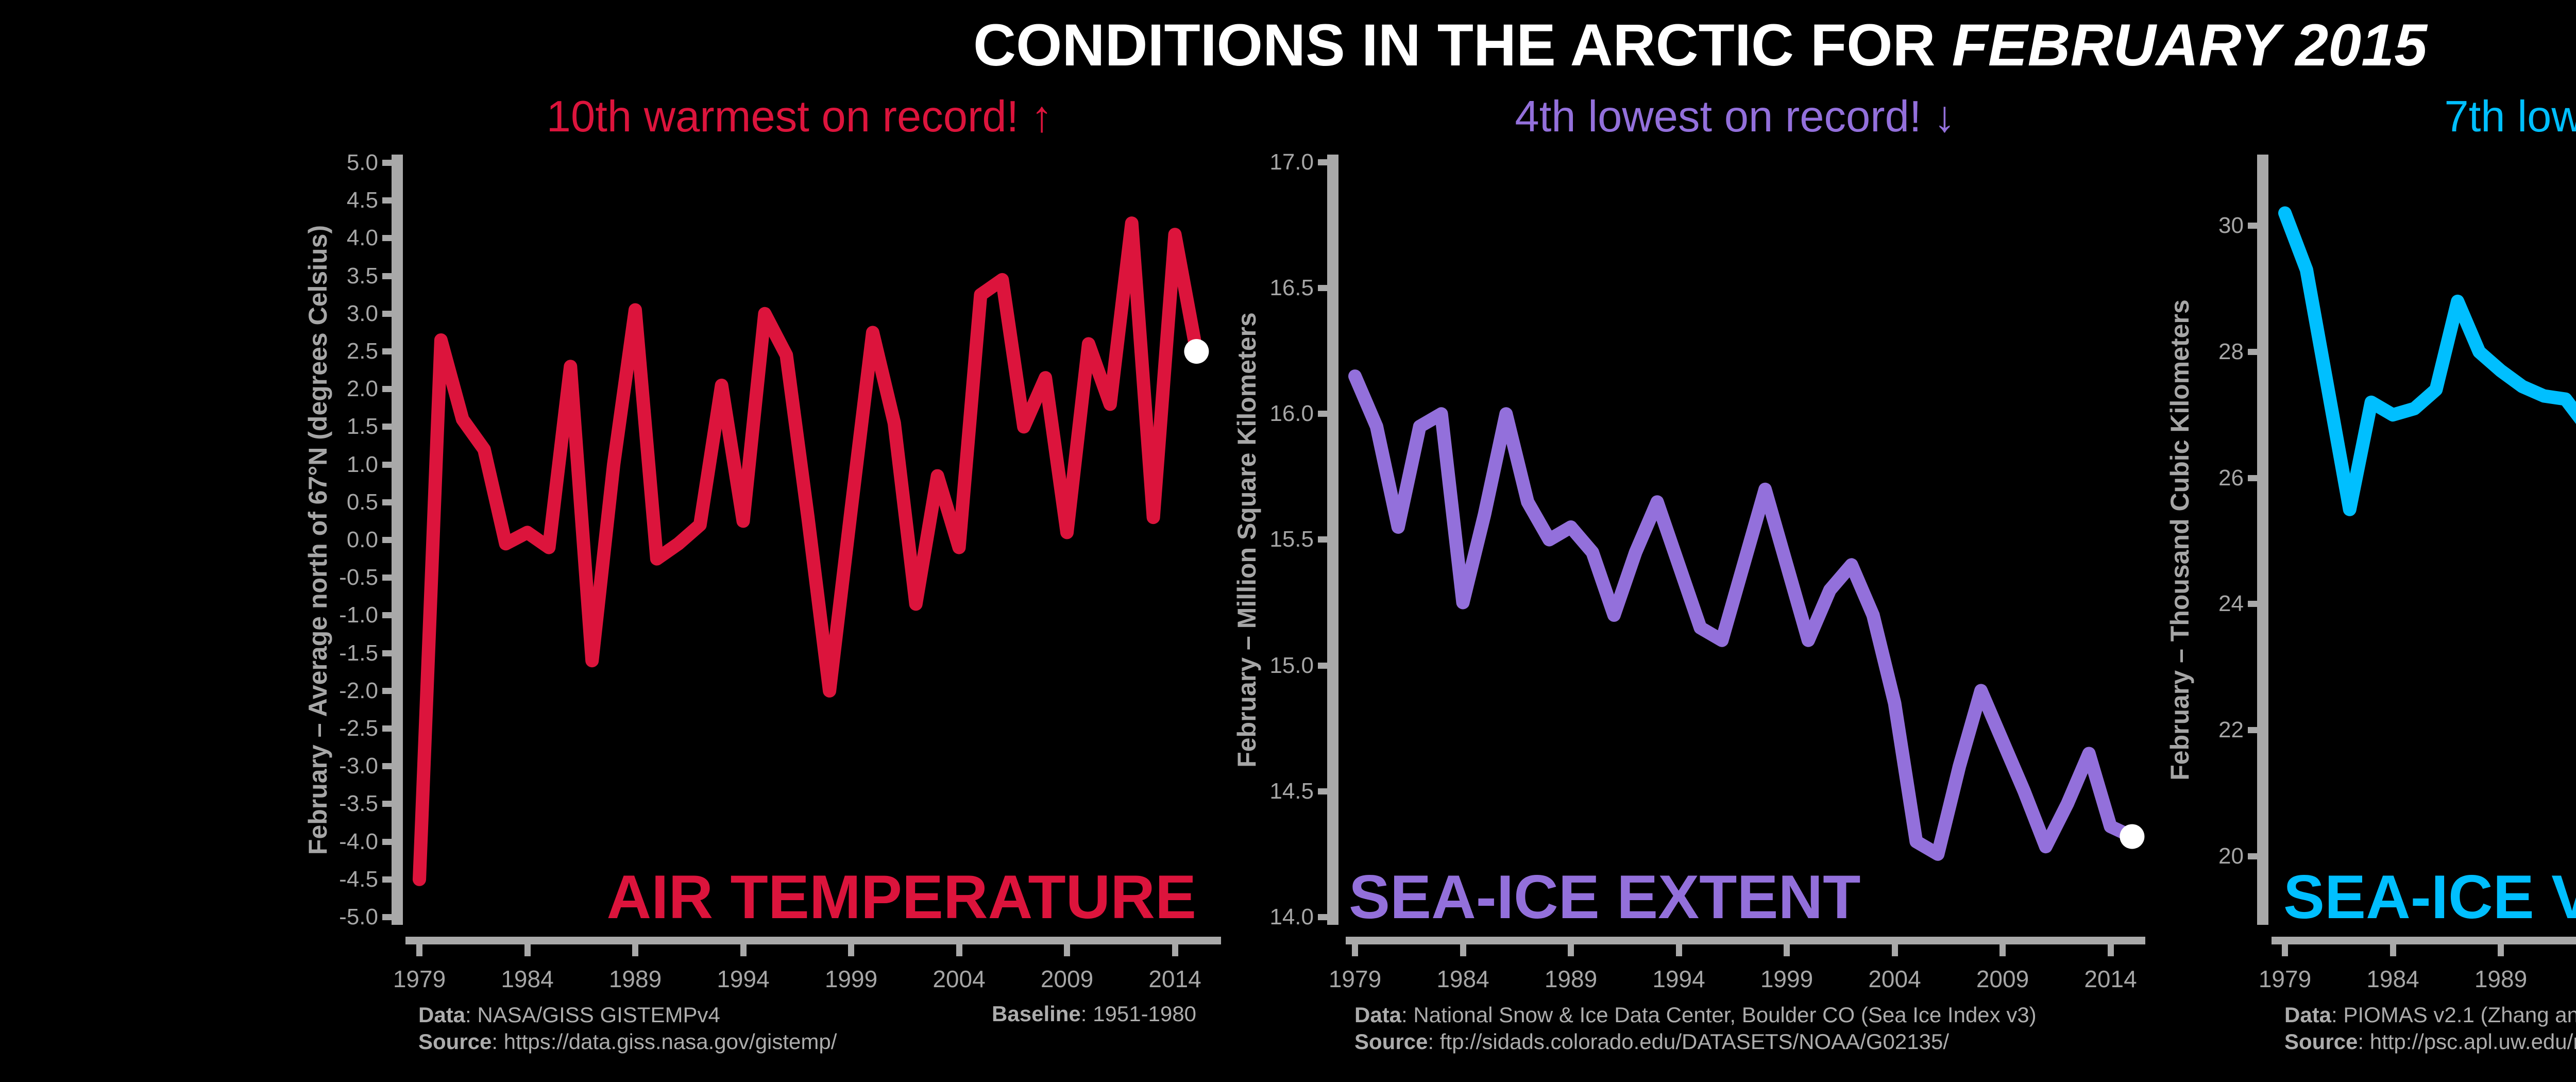 This screenshot has height=1082, width=2576. What do you see at coordinates (2190, 45) in the screenshot?
I see `page-title-emphasis: FEBRUARY 2015` at bounding box center [2190, 45].